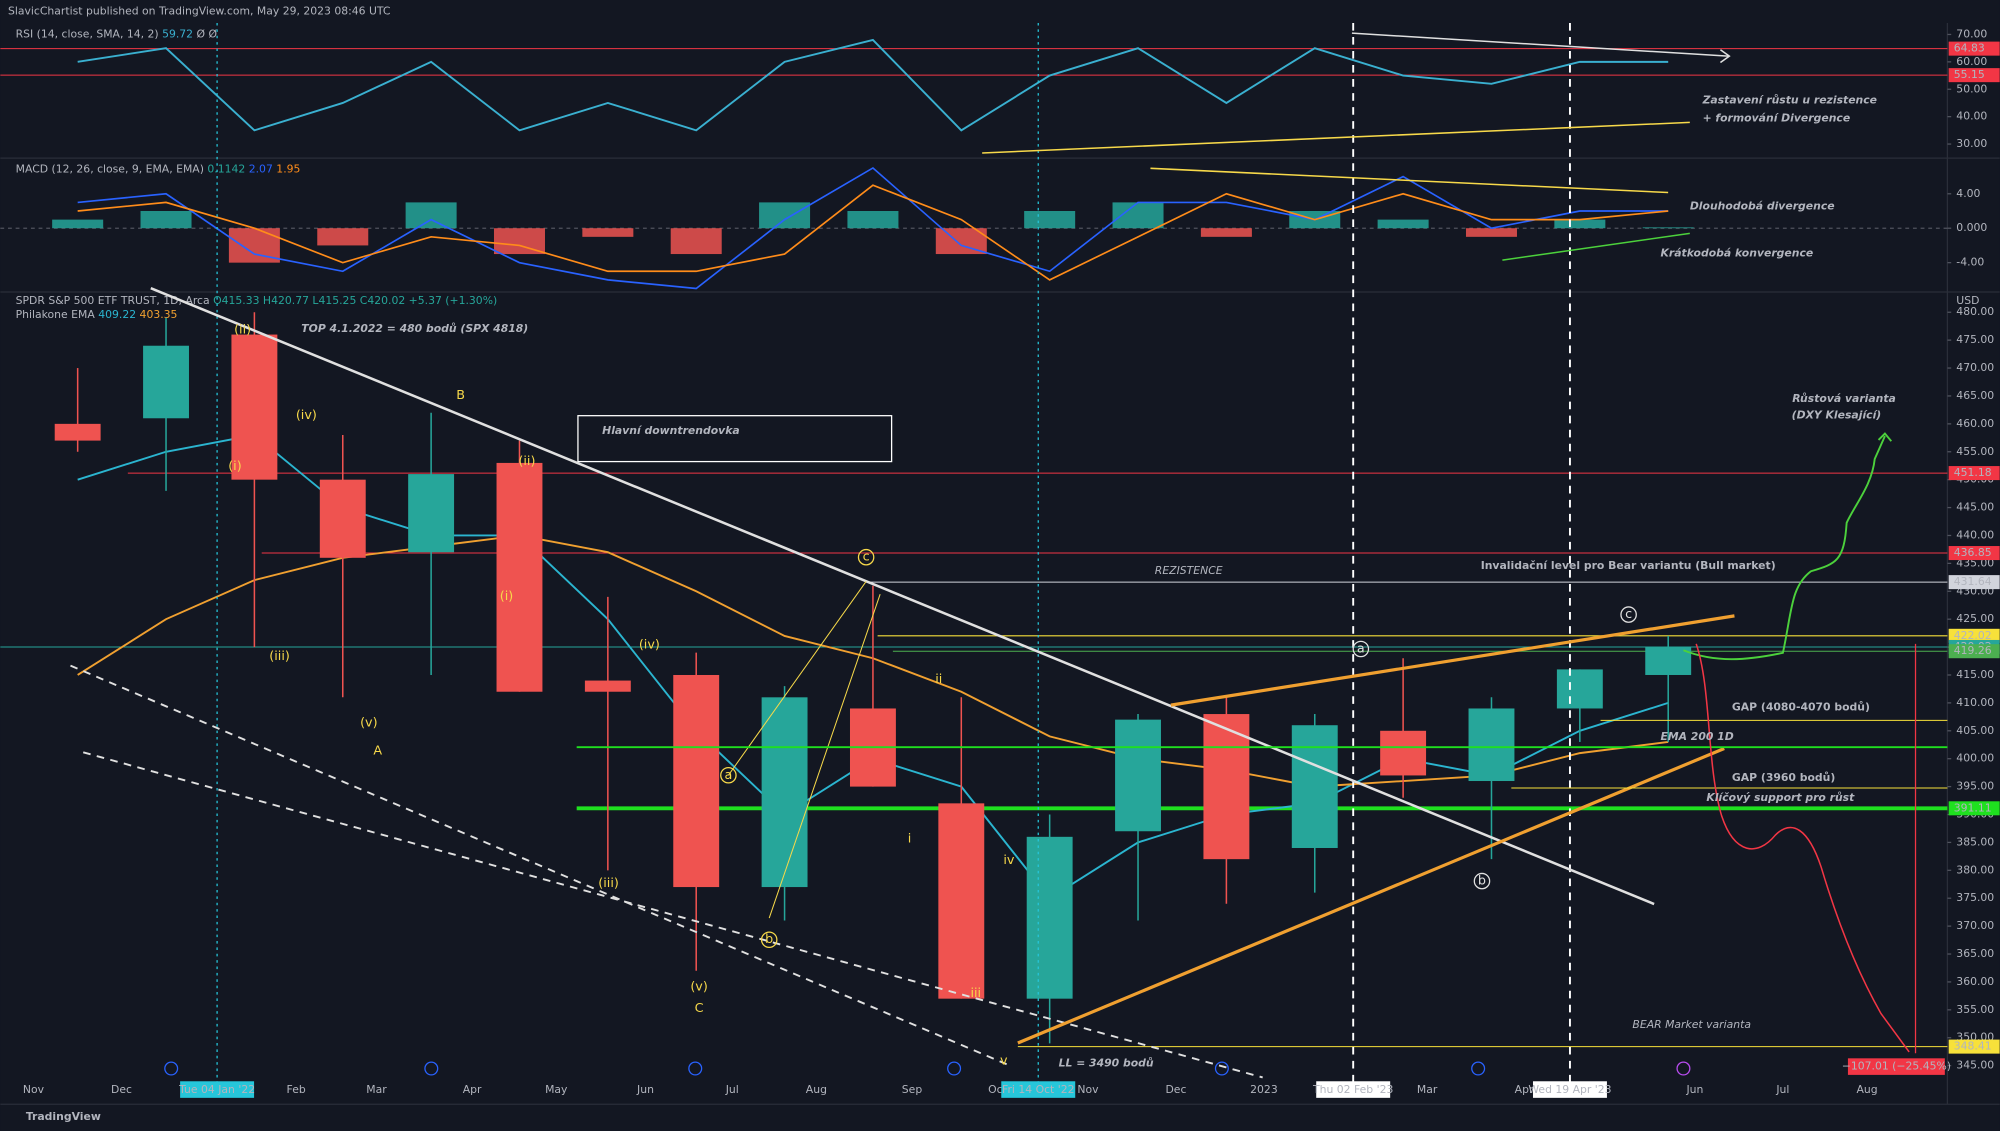  Describe the element at coordinates (1968, 193) in the screenshot. I see `y-tick-label: 4.00` at that location.